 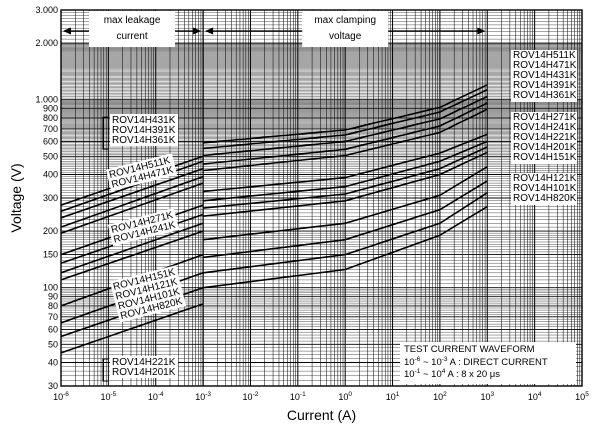 What do you see at coordinates (105, 133) in the screenshot?
I see `label-bracket` at bounding box center [105, 133].